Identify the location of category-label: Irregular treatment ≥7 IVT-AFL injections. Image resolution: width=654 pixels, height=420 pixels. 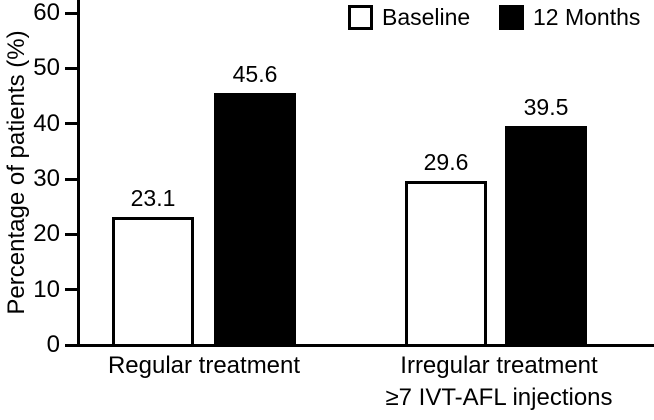
(496, 382).